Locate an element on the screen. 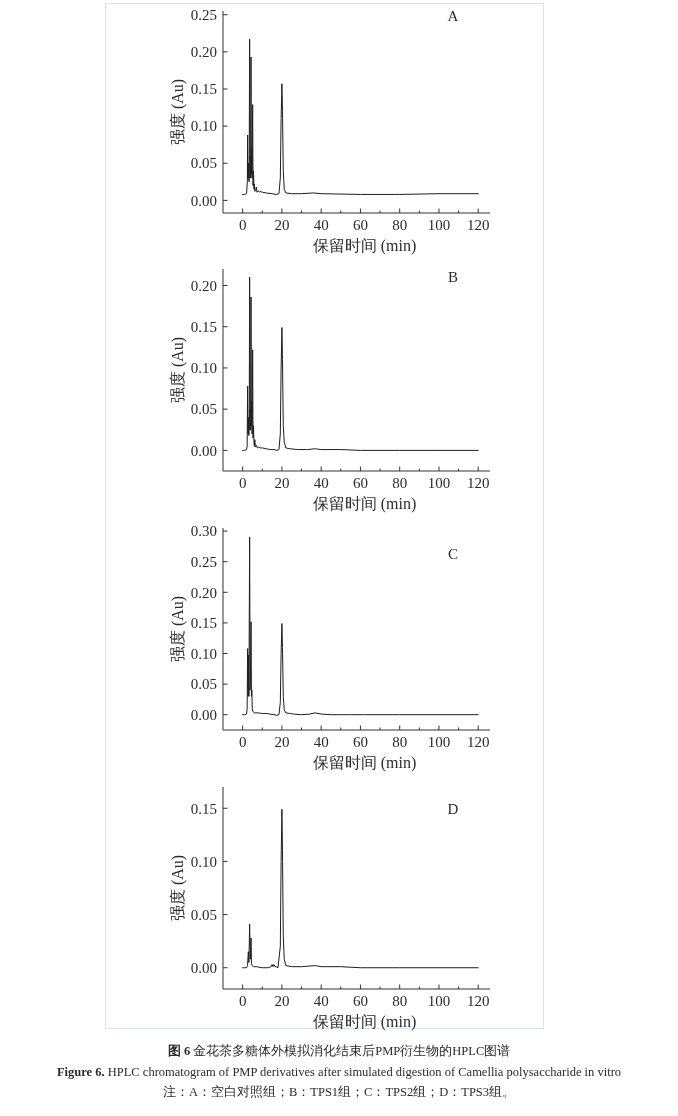 The image size is (678, 1116). chart-title: B is located at coordinates (453, 277).